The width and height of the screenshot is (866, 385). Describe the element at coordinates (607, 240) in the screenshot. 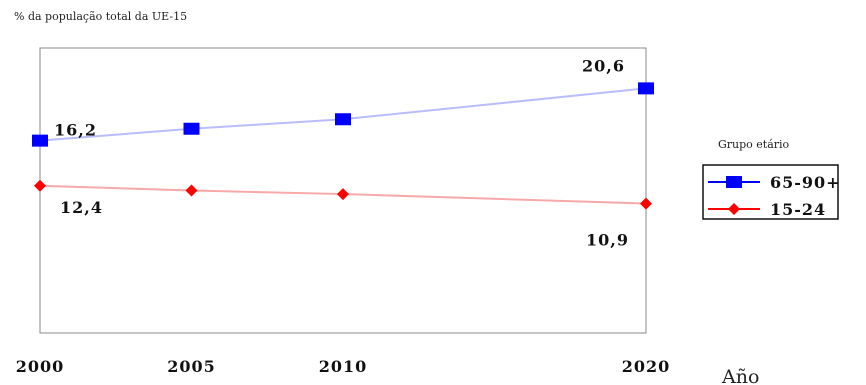

I see `data-label: 10,9` at that location.